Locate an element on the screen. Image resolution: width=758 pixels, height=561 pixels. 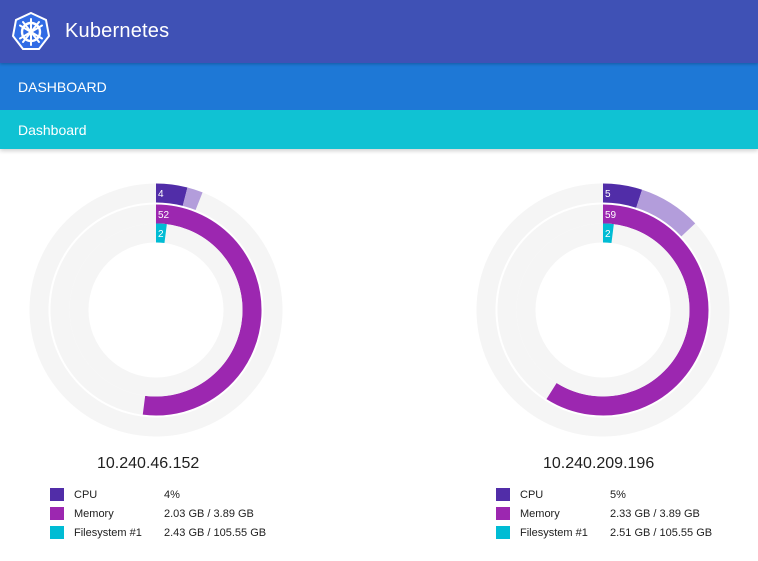
memory-ring-value-label: 59 is located at coordinates (611, 215).